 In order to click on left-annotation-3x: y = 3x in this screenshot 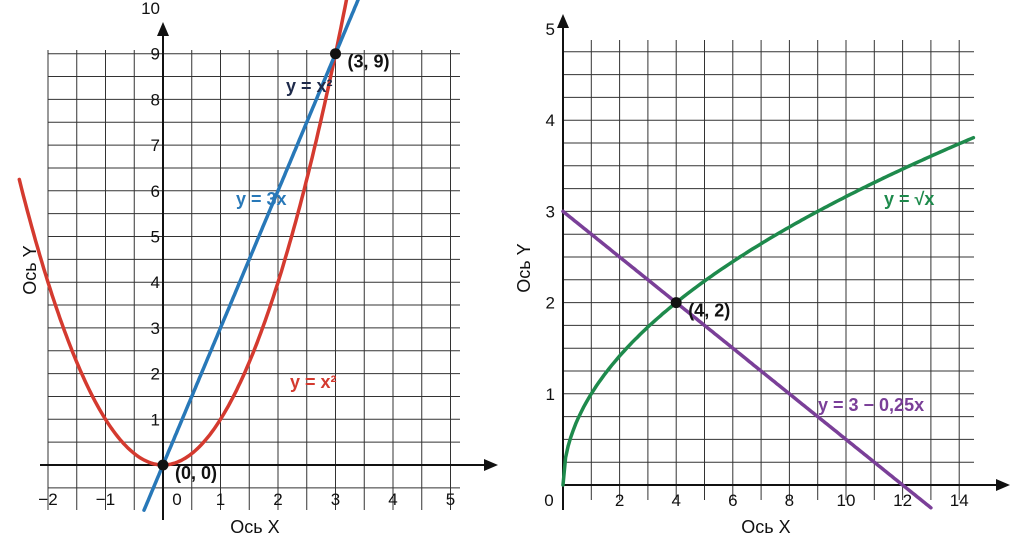, I will do `click(261, 199)`.